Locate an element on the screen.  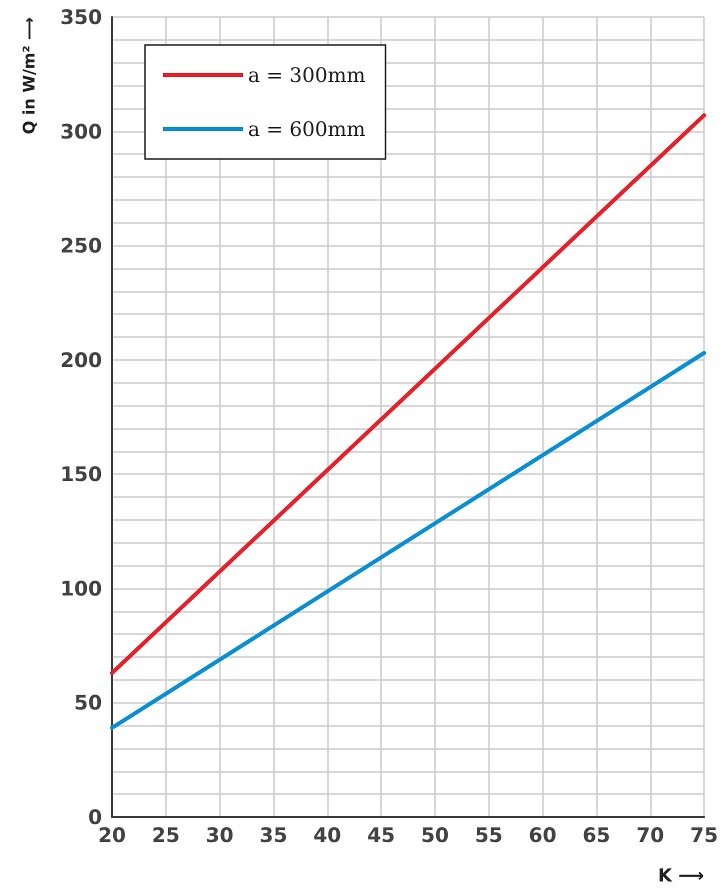
y-tick-label: 300 is located at coordinates (81, 131).